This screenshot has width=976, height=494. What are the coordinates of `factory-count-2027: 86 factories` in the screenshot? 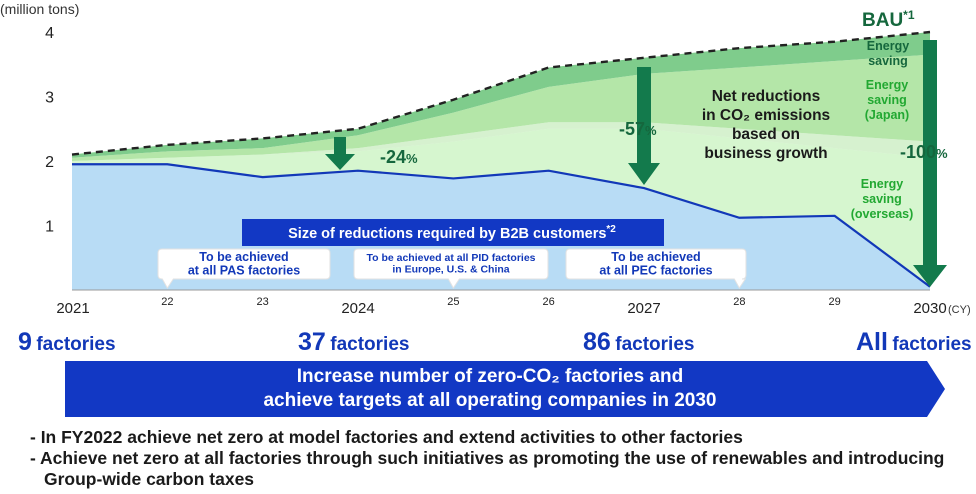 It's located at (638, 342).